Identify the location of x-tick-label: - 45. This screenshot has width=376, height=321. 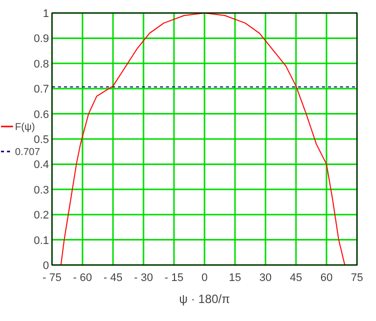
(113, 278).